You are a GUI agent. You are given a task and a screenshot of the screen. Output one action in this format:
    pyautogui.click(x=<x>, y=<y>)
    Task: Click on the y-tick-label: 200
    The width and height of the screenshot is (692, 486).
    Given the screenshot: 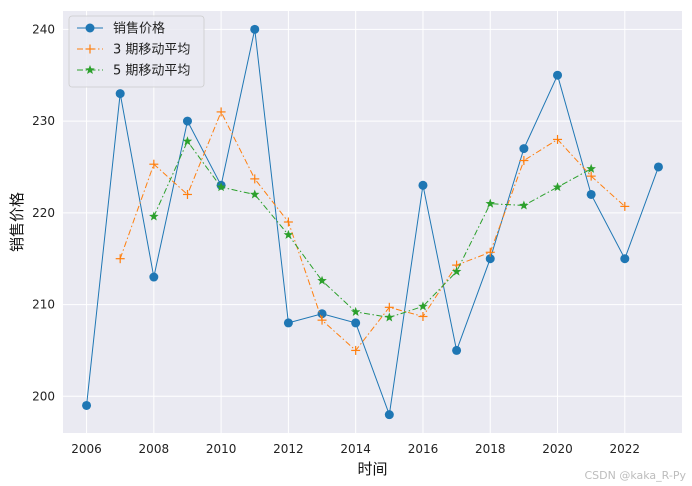 What is the action you would take?
    pyautogui.click(x=43, y=396)
    